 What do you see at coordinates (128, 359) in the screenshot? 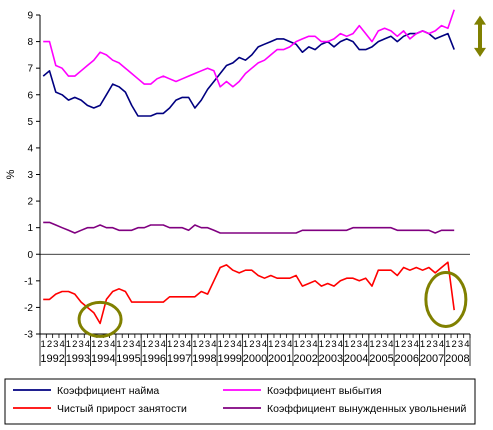
I see `year-tick-label: 1995` at bounding box center [128, 359].